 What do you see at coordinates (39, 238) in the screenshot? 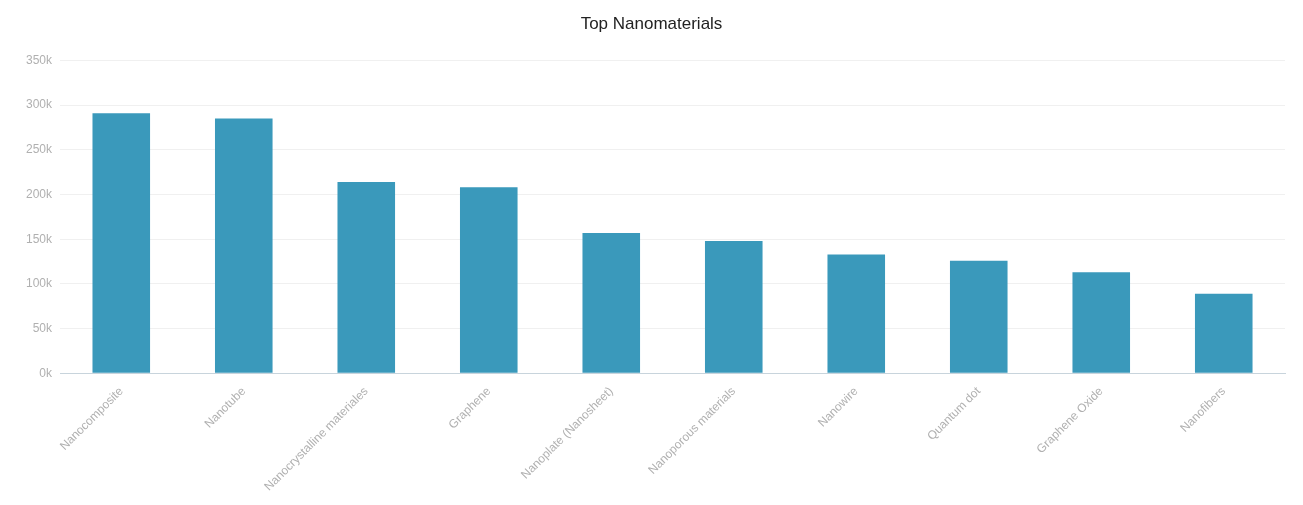
I see `y-tick-label: 150k` at bounding box center [39, 238].